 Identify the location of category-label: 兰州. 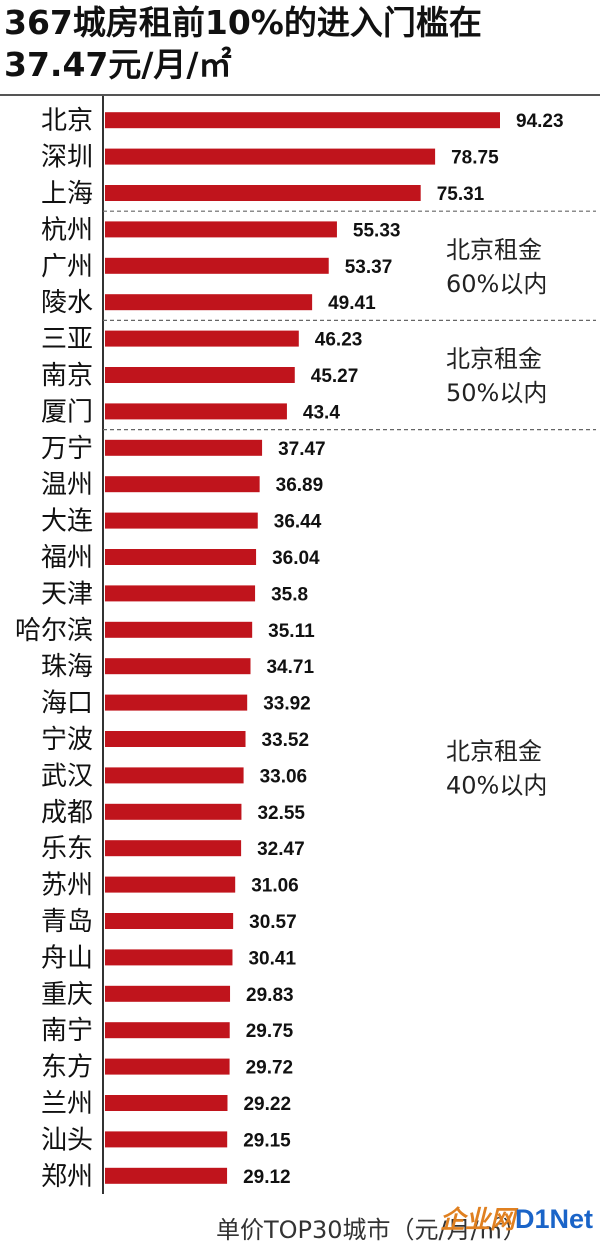
(67, 1104).